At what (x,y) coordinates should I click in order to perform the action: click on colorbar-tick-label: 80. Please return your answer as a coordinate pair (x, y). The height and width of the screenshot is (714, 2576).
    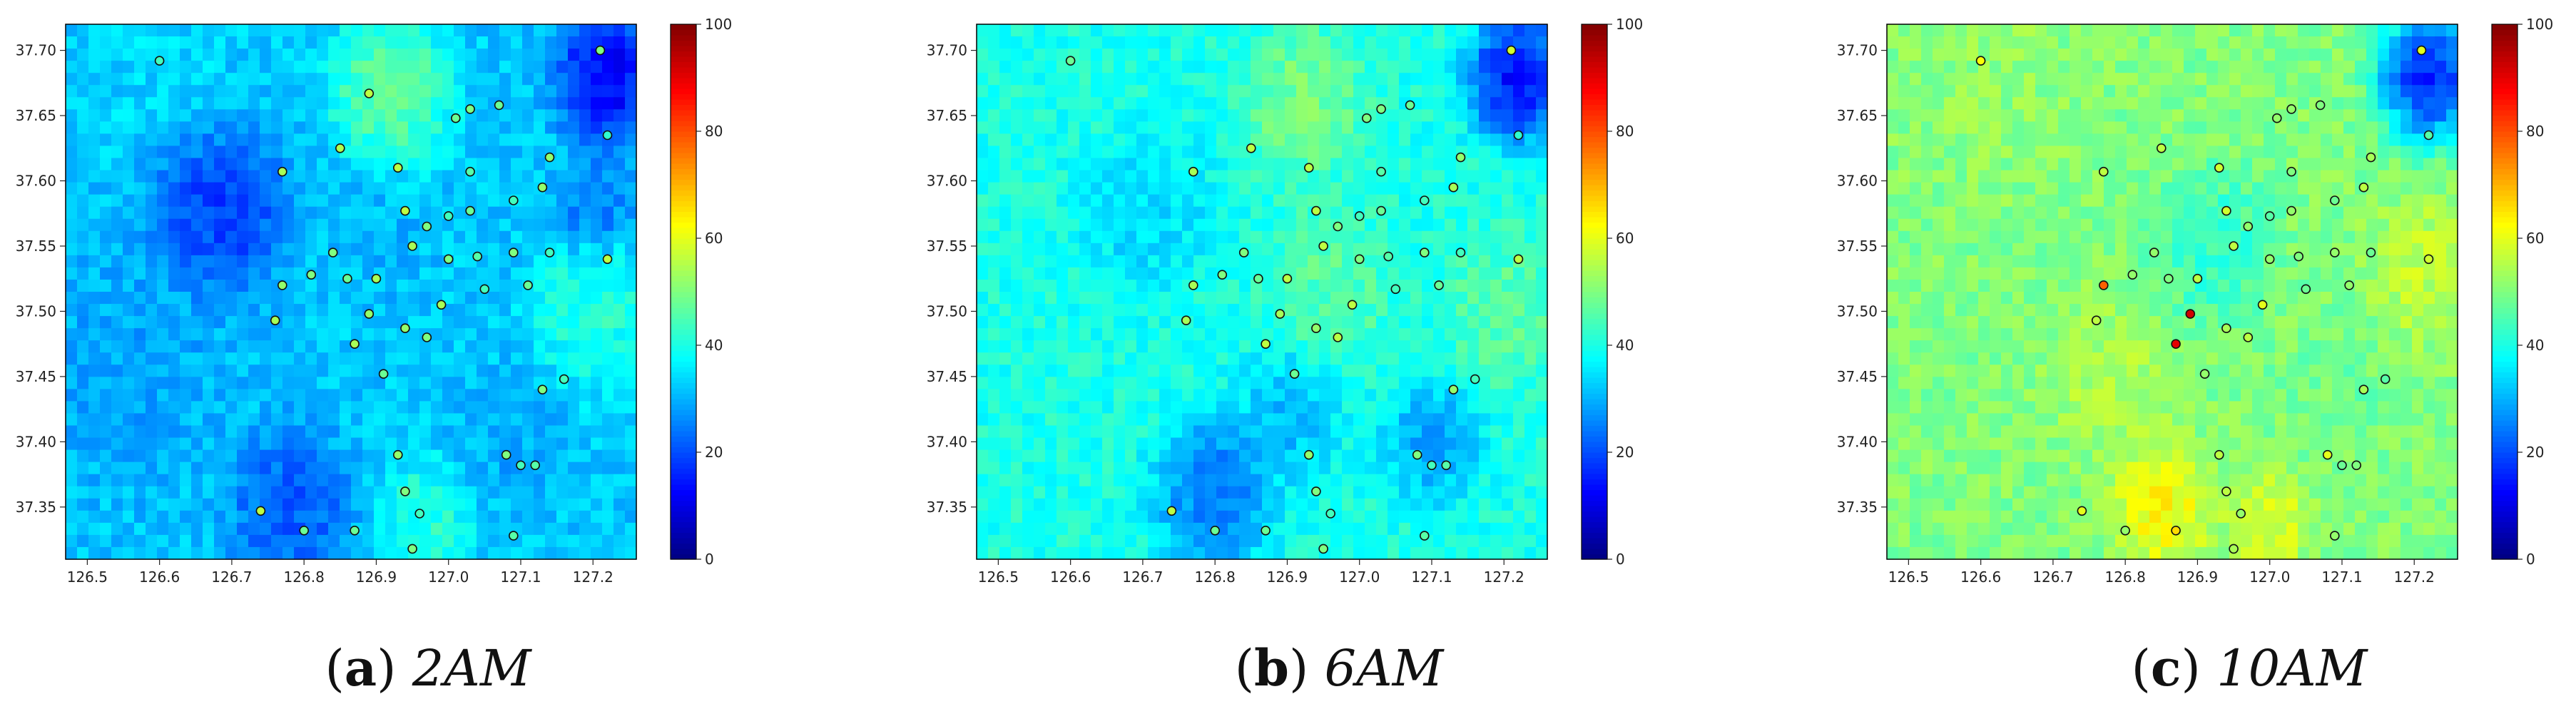
    Looking at the image, I should click on (1625, 131).